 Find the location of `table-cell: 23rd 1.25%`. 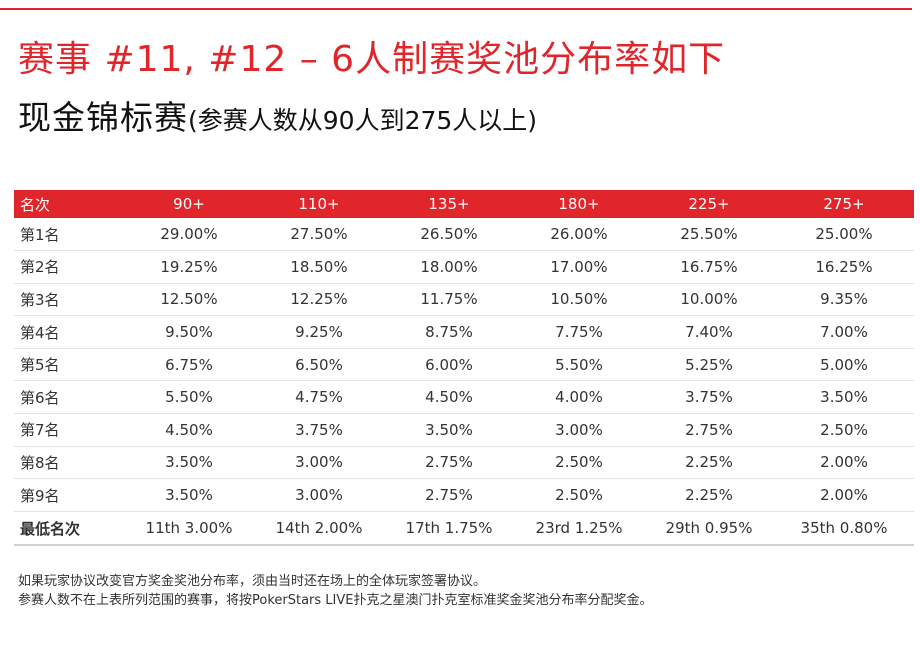

table-cell: 23rd 1.25% is located at coordinates (579, 528).